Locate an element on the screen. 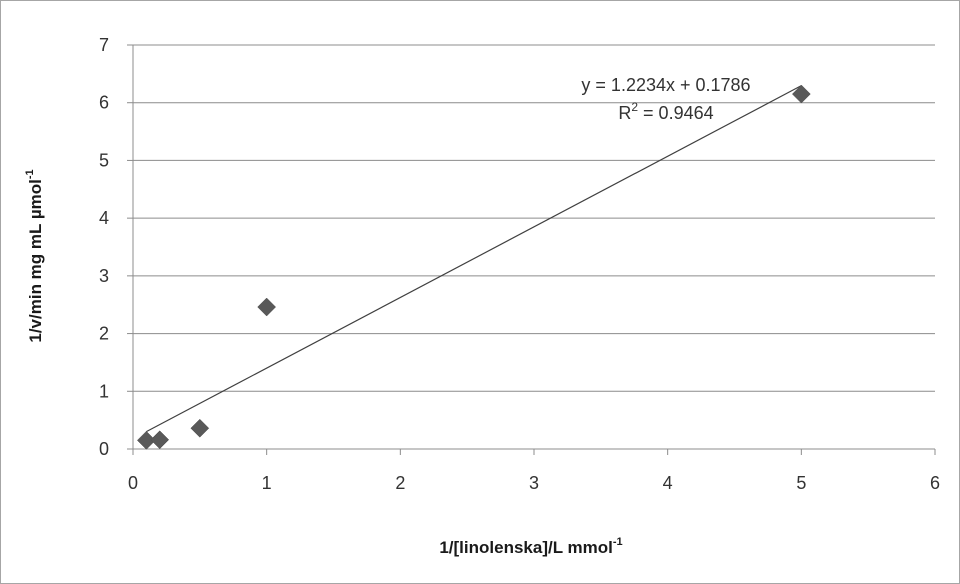  x-tick-label: 4 is located at coordinates (668, 483).